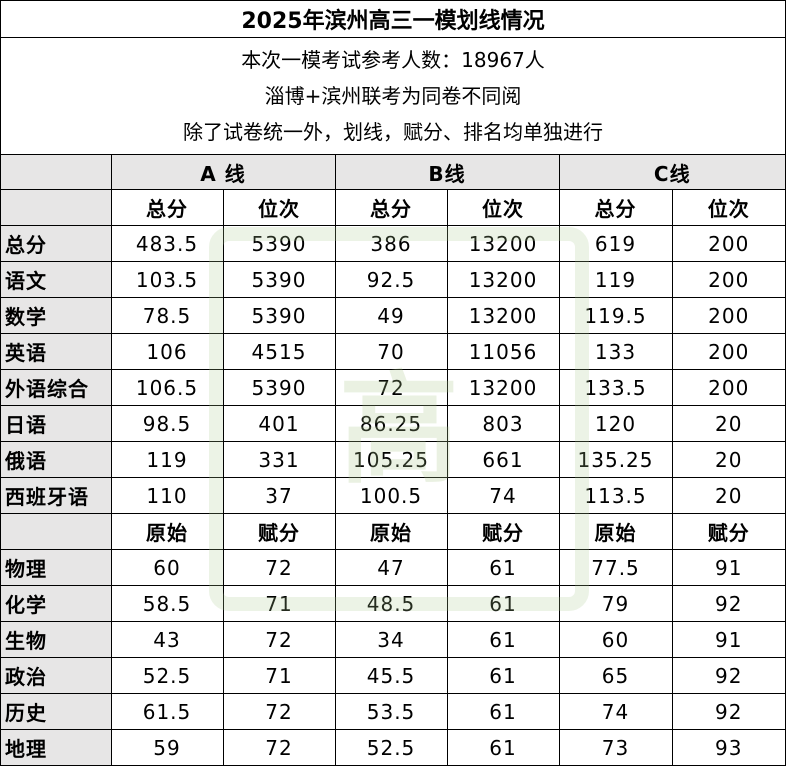 This screenshot has width=786, height=766. What do you see at coordinates (615, 567) in the screenshot?
I see `value-cell: 77.5` at bounding box center [615, 567].